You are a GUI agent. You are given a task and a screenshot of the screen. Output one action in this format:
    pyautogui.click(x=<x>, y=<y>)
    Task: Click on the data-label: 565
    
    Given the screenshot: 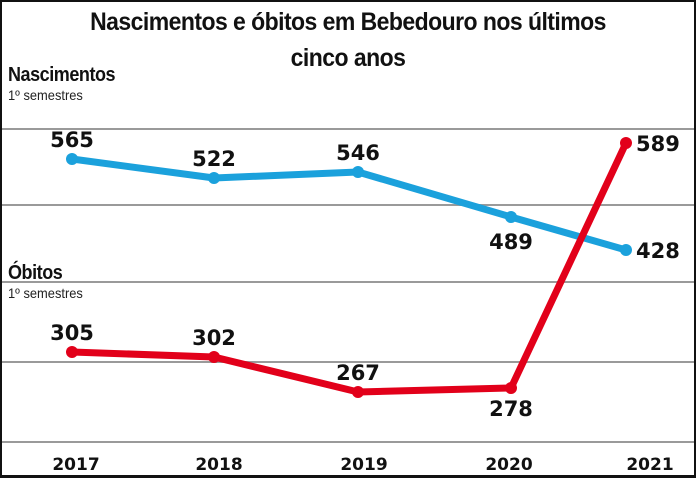 What is the action you would take?
    pyautogui.click(x=72, y=140)
    